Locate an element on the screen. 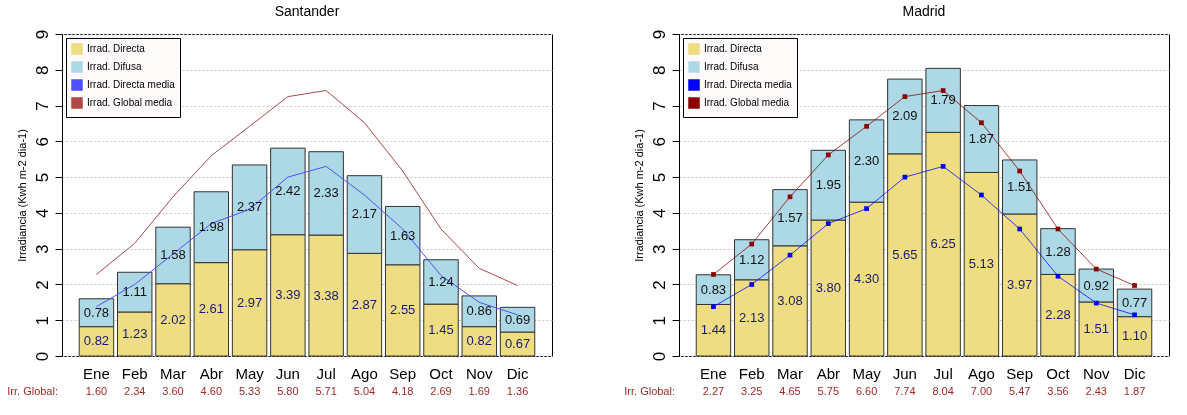 This screenshot has width=1187, height=415. data-label: 1.10 is located at coordinates (1134, 336).